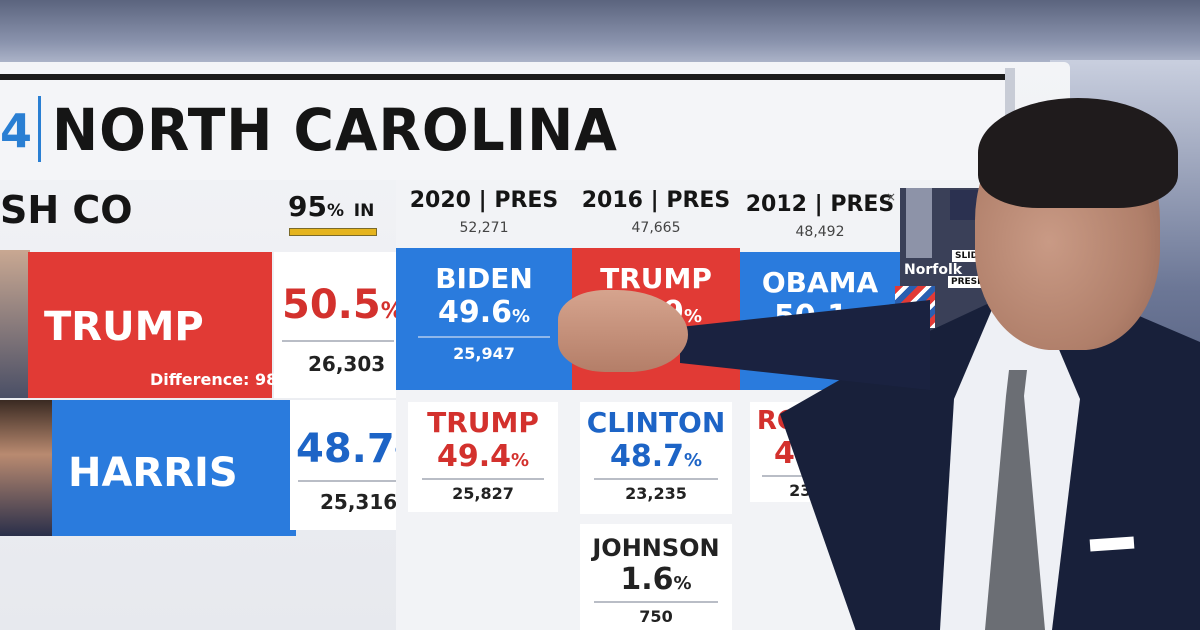  Describe the element at coordinates (656, 200) in the screenshot. I see `column-header-2016: 2016 | PRES` at that location.